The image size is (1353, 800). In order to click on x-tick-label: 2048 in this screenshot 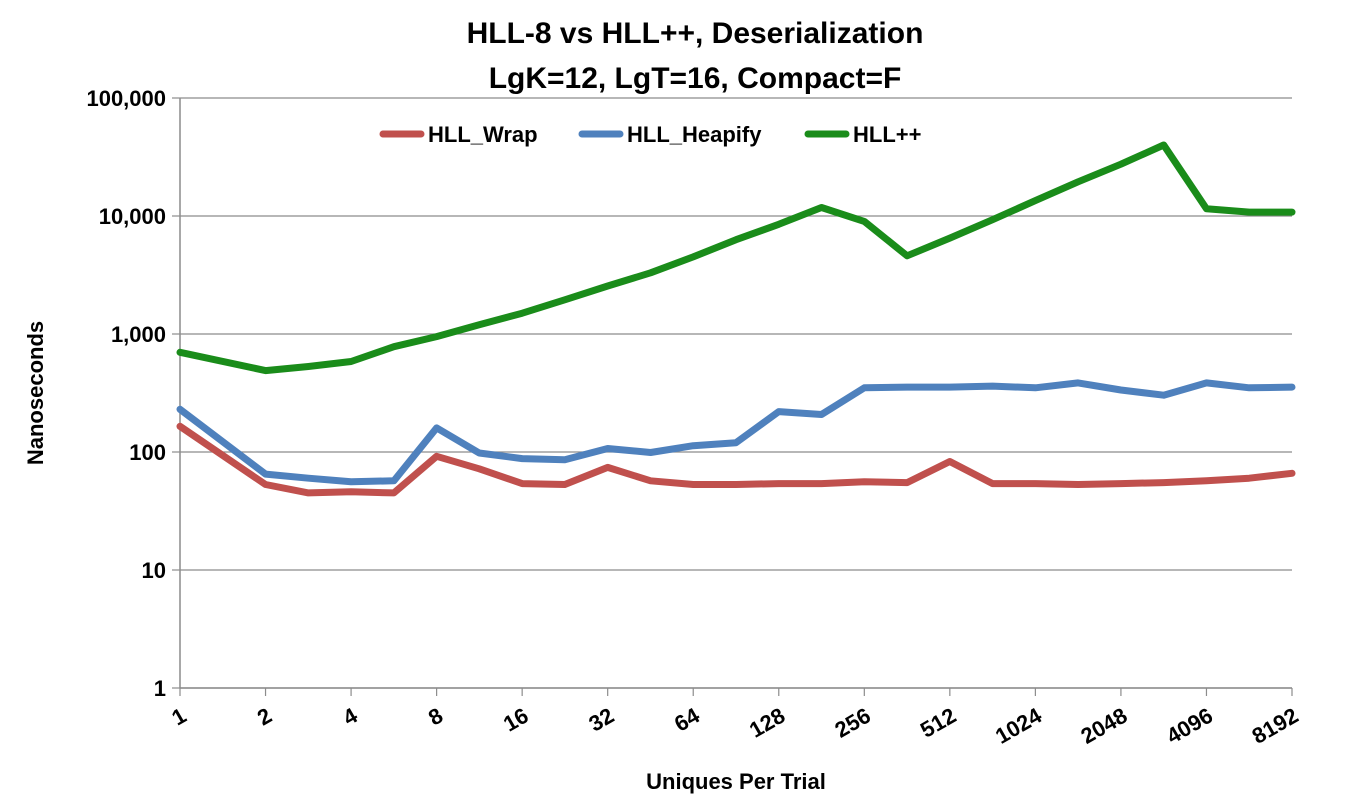, I will do `click(1104, 726)`.